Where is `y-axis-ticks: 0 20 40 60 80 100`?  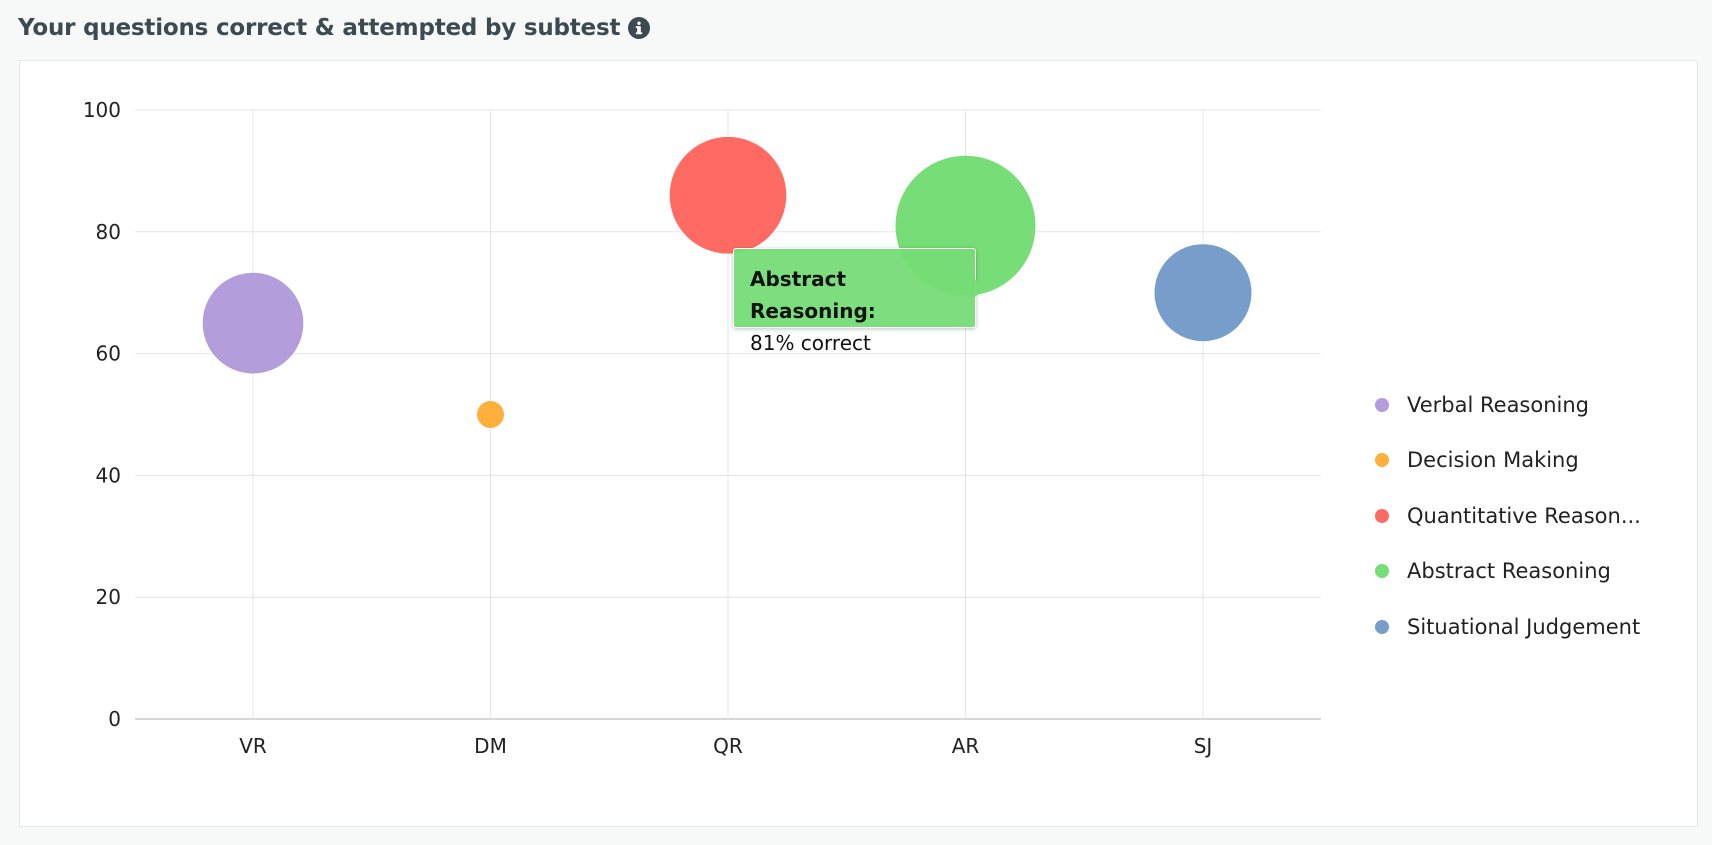 y-axis-ticks: 0 20 40 60 80 100 is located at coordinates (102, 414).